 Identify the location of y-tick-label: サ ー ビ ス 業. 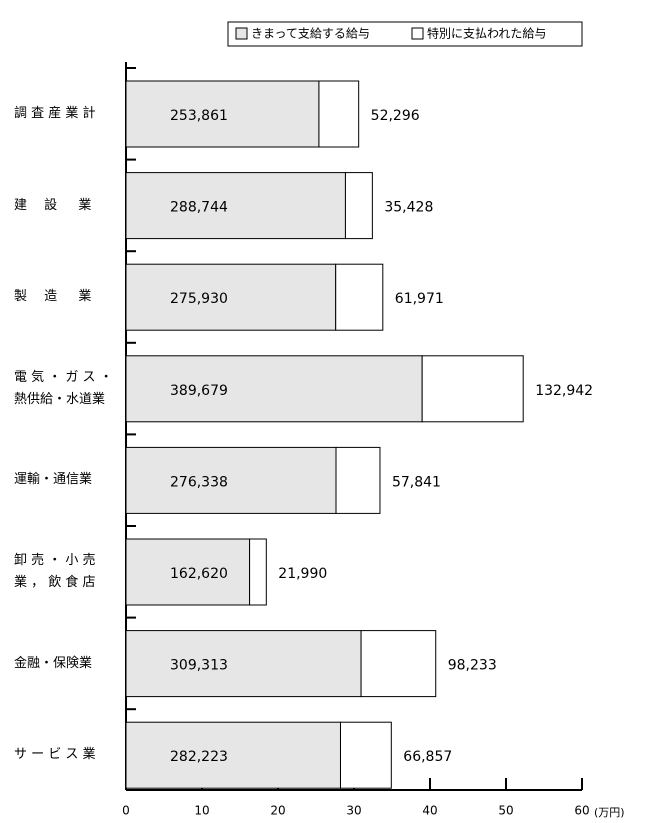
(55, 755).